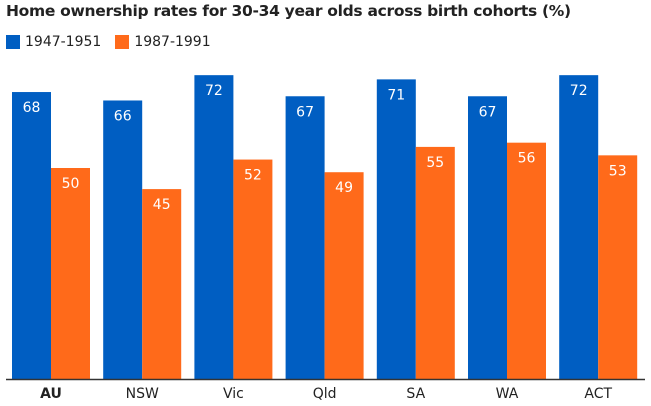 The height and width of the screenshot is (406, 651). What do you see at coordinates (51, 394) in the screenshot?
I see `x-tick-label-au: AU` at bounding box center [51, 394].